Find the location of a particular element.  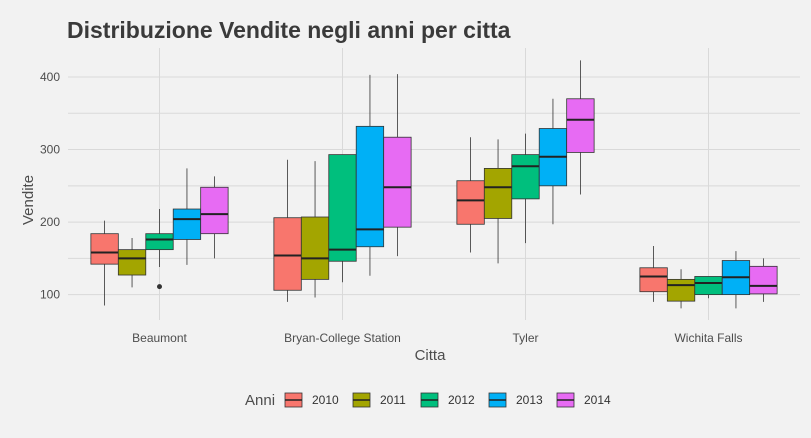

x-tick-label: Wichita Falls is located at coordinates (708, 338).